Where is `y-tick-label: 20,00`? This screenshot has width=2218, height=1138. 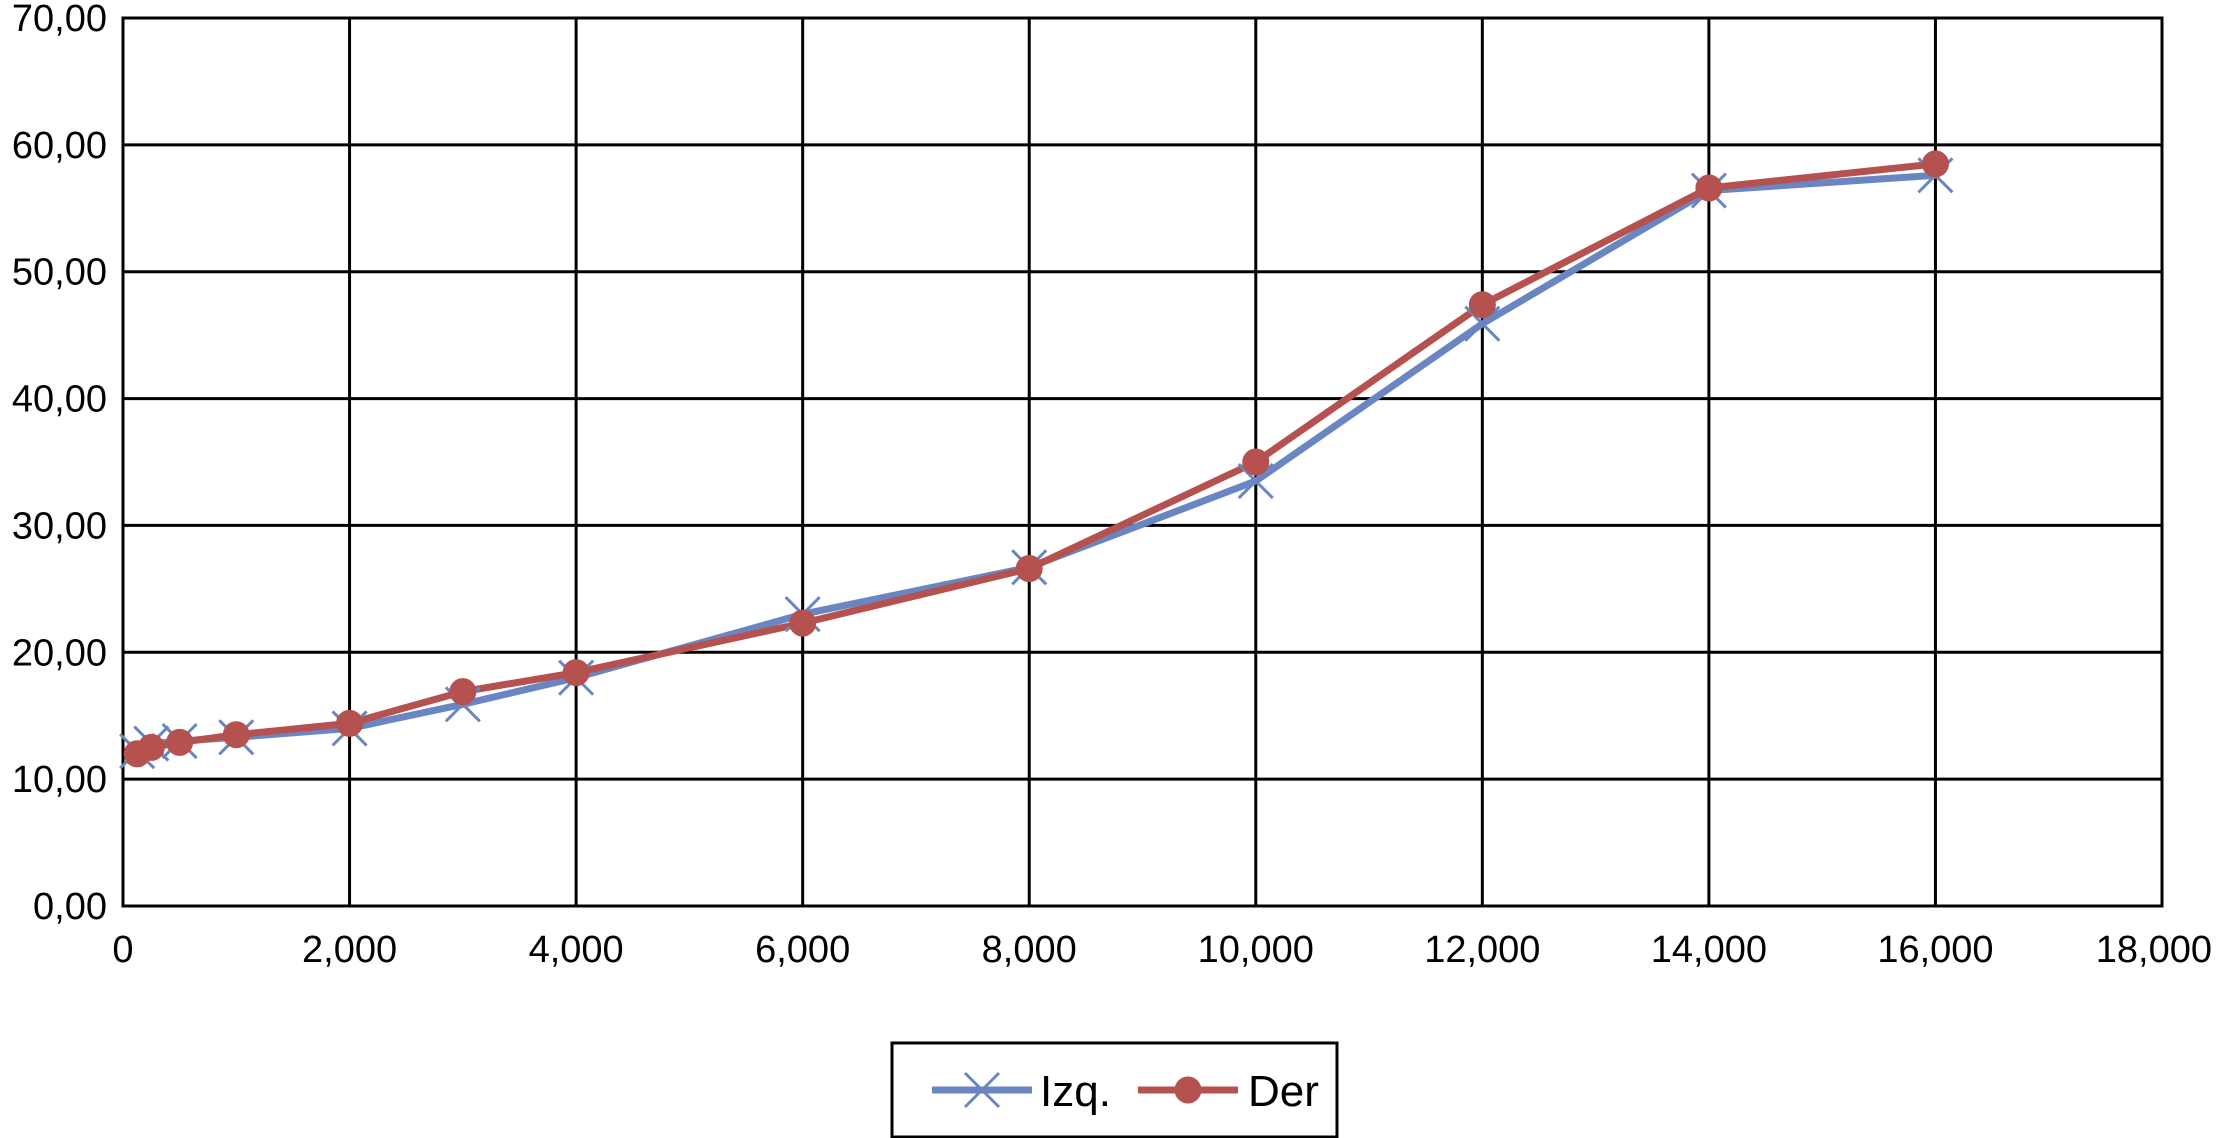 y-tick-label: 20,00 is located at coordinates (59, 653).